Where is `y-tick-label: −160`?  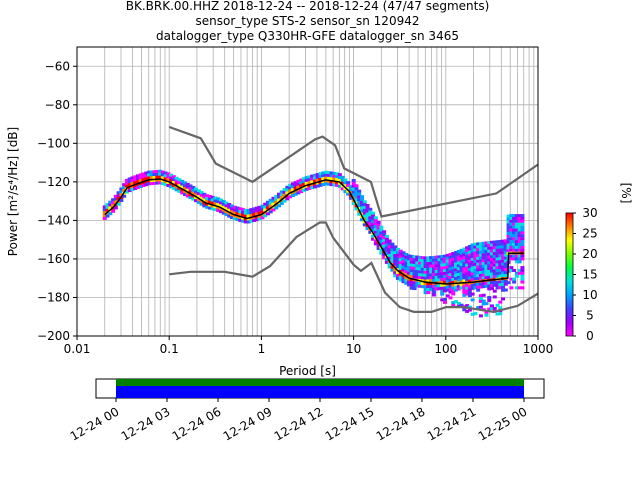
y-tick-label: −160 is located at coordinates (53, 259).